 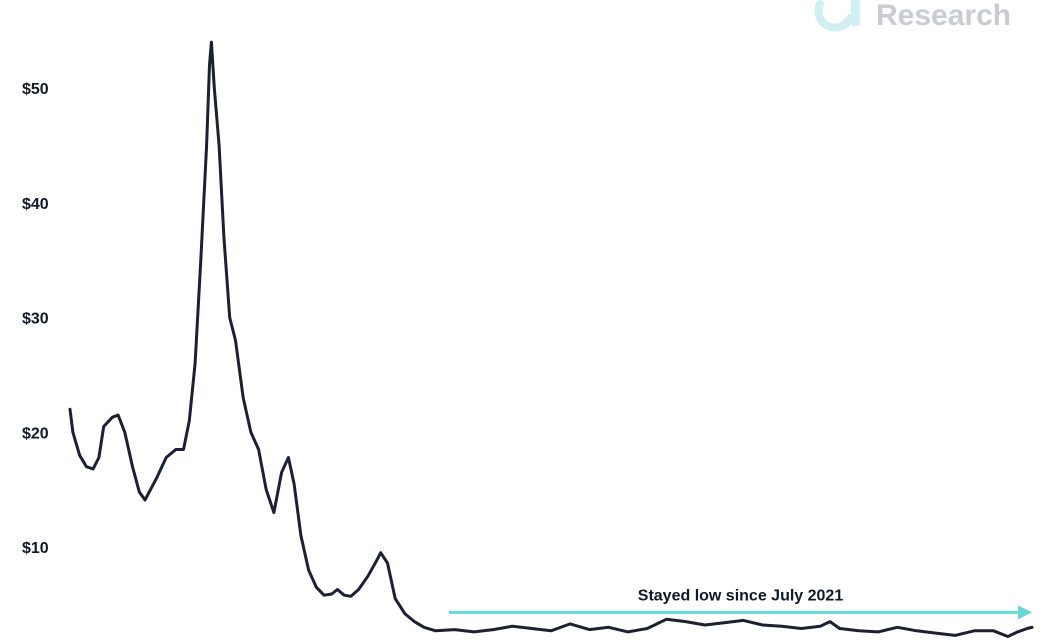 What do you see at coordinates (35, 548) in the screenshot?
I see `y-tick-label: $10` at bounding box center [35, 548].